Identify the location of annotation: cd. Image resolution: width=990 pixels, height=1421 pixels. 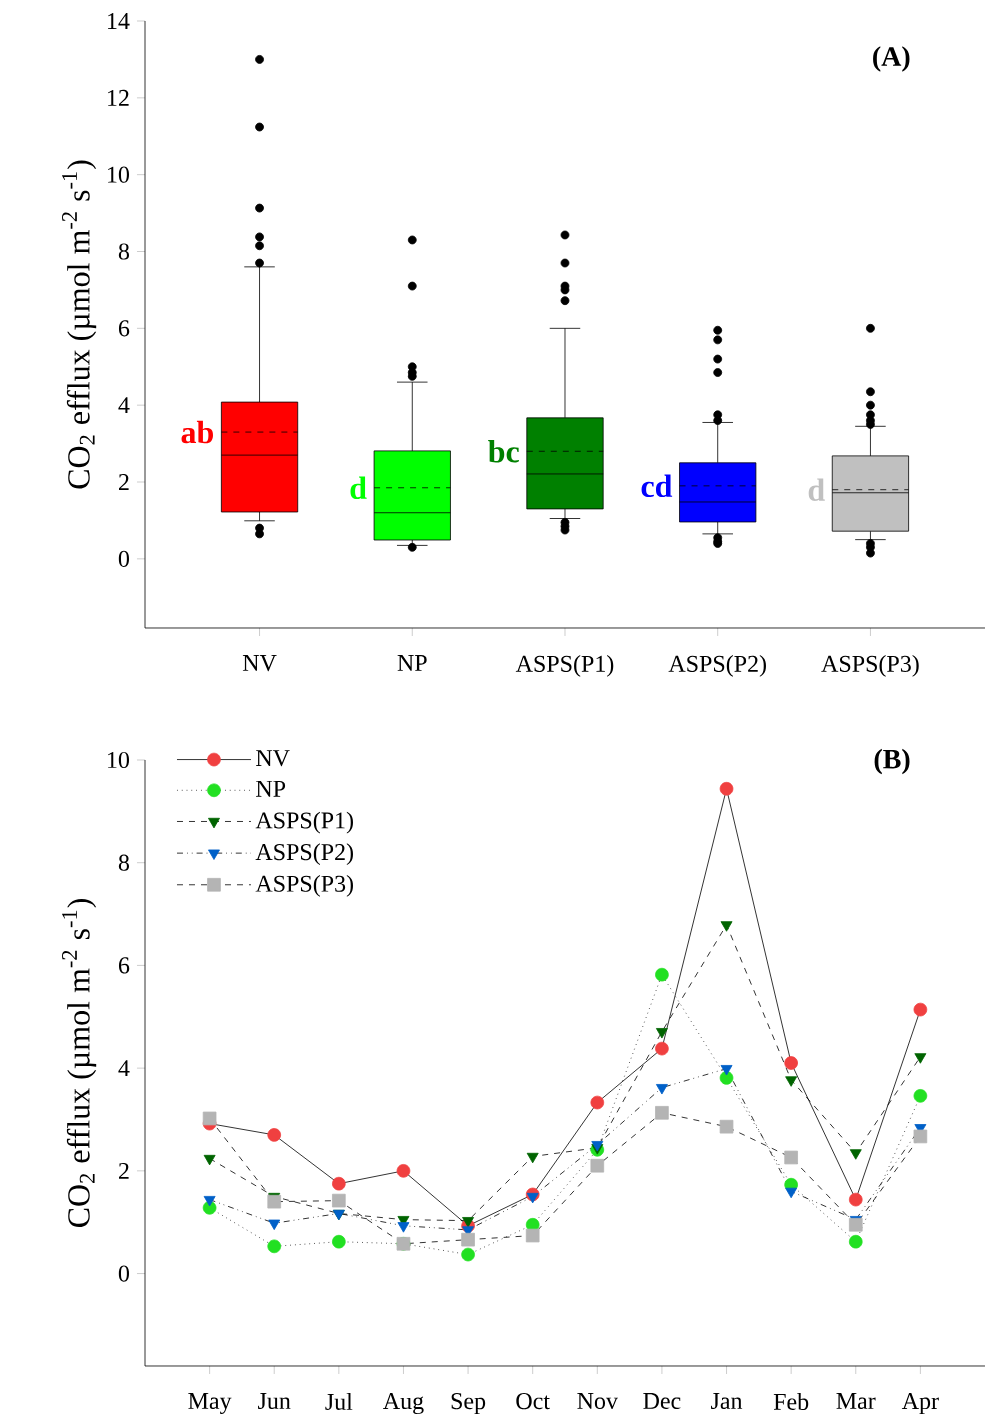
(657, 486).